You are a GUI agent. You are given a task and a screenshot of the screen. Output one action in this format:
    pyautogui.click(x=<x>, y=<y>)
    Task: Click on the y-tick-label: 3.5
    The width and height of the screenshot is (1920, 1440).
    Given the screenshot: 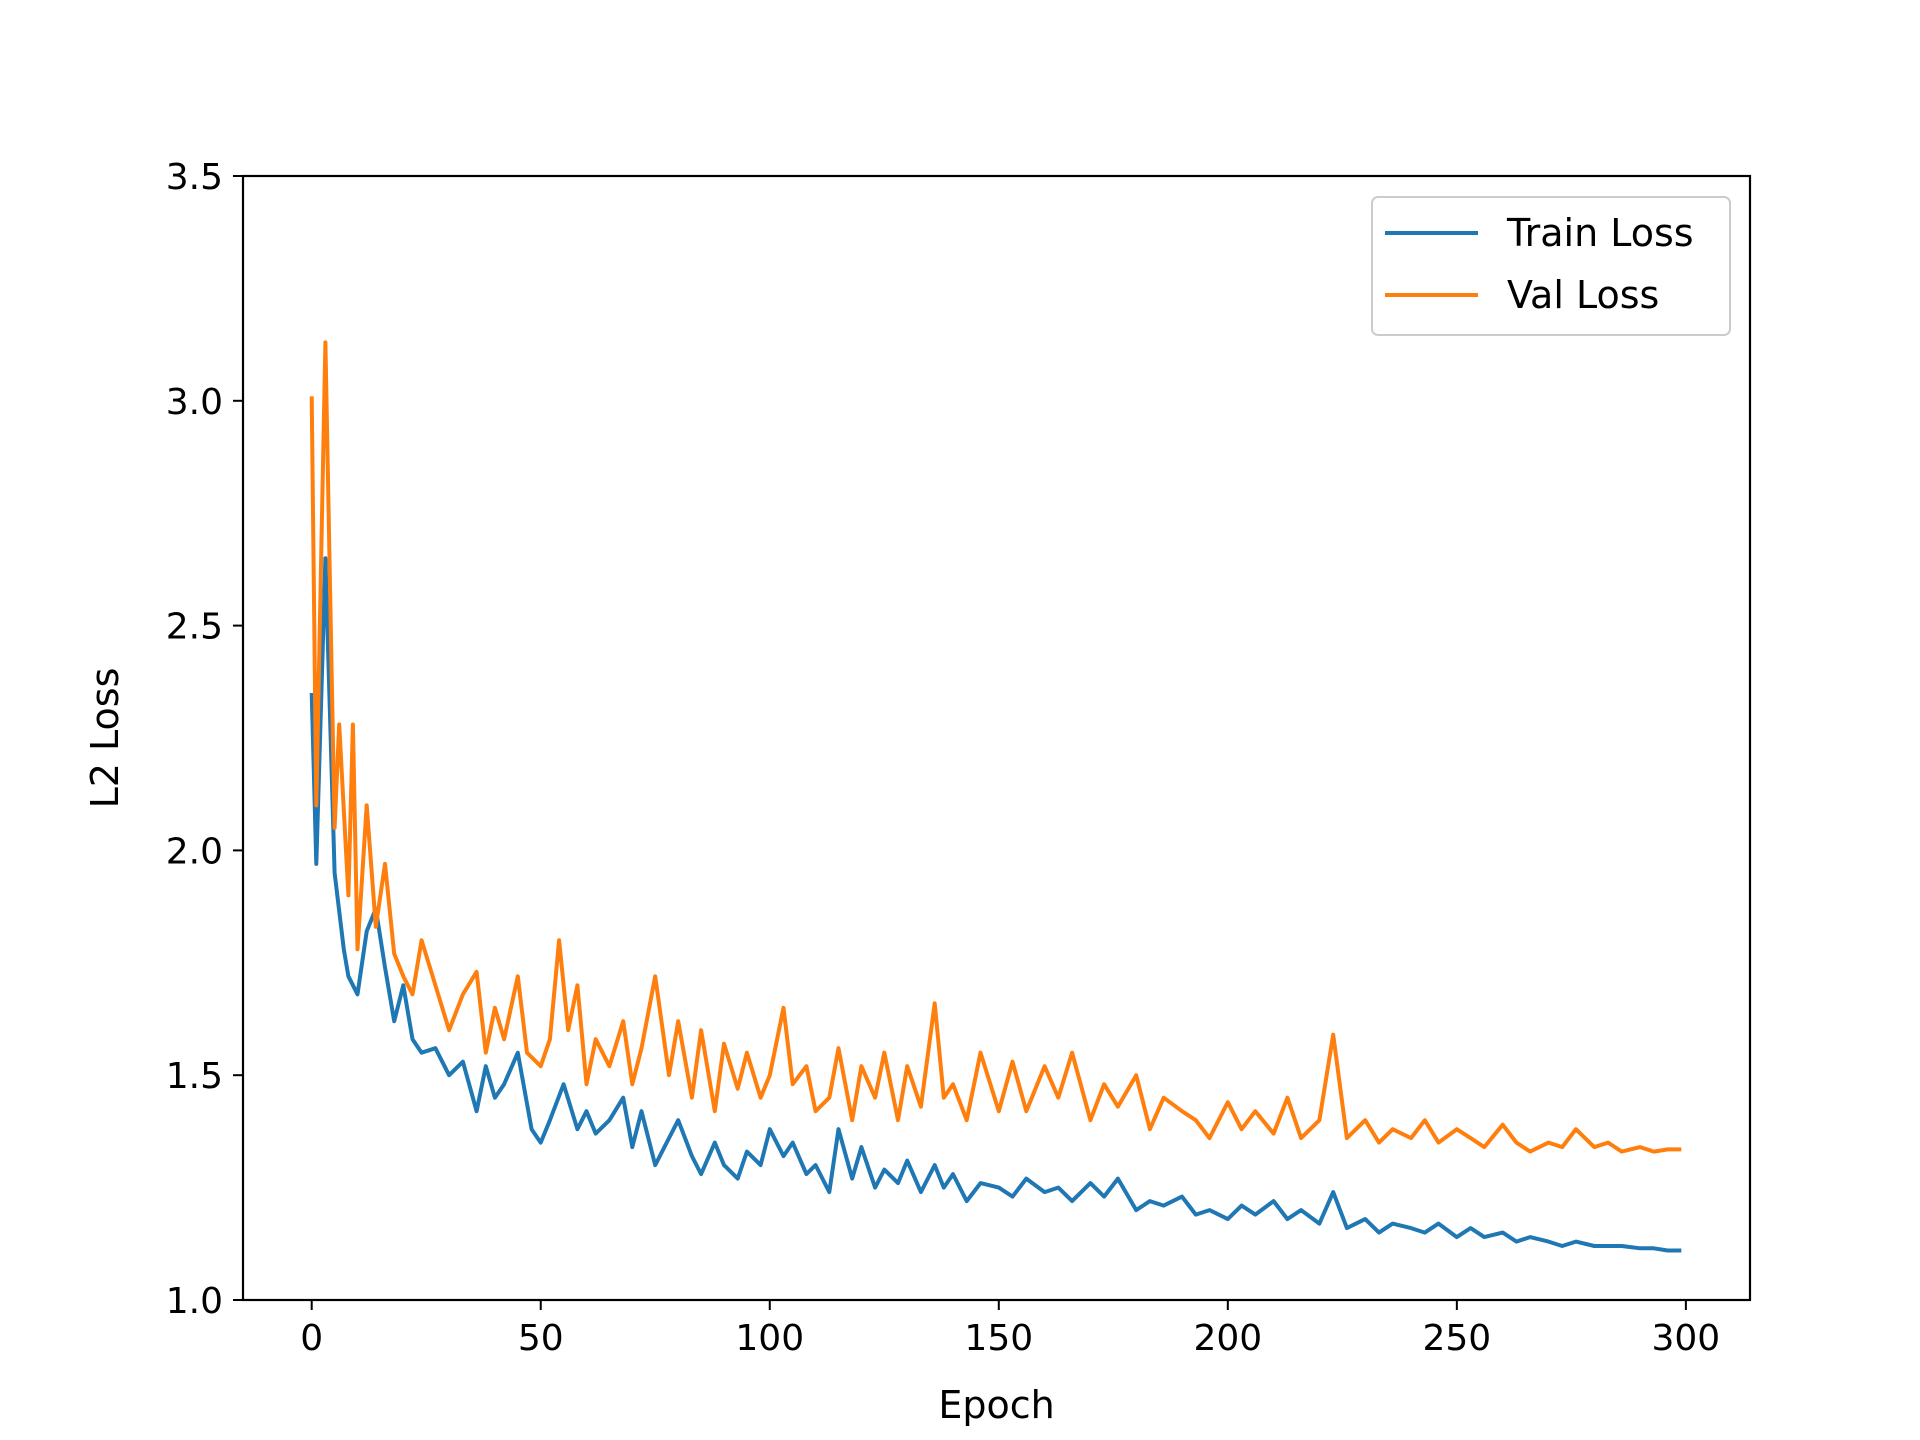 What is the action you would take?
    pyautogui.click(x=194, y=177)
    